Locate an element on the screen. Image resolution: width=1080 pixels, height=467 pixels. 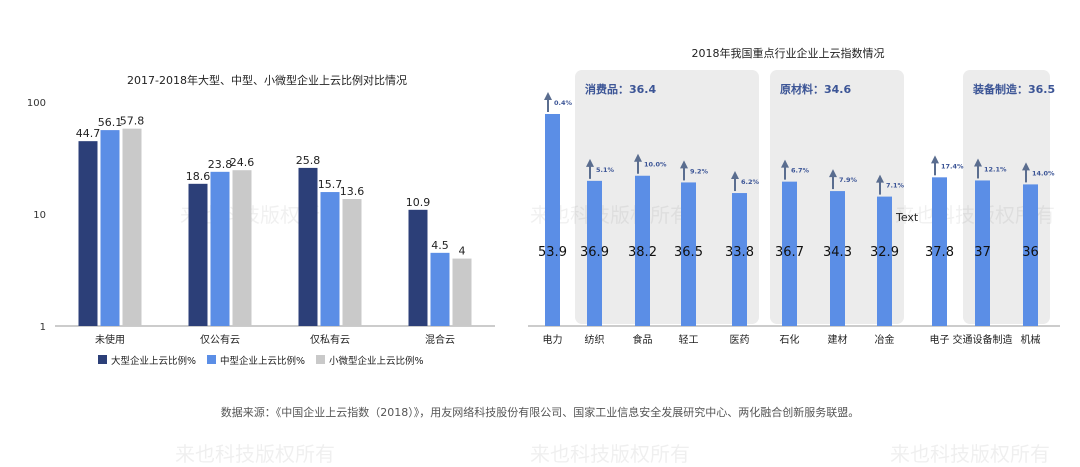
bar-value-label: 56.1 is located at coordinates (110, 122).